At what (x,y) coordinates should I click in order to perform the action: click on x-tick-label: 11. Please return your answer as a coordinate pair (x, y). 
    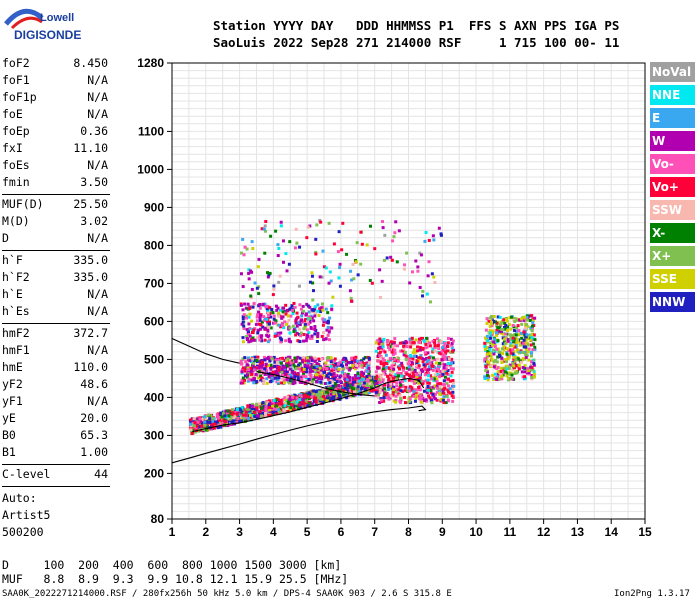
    Looking at the image, I should click on (510, 532).